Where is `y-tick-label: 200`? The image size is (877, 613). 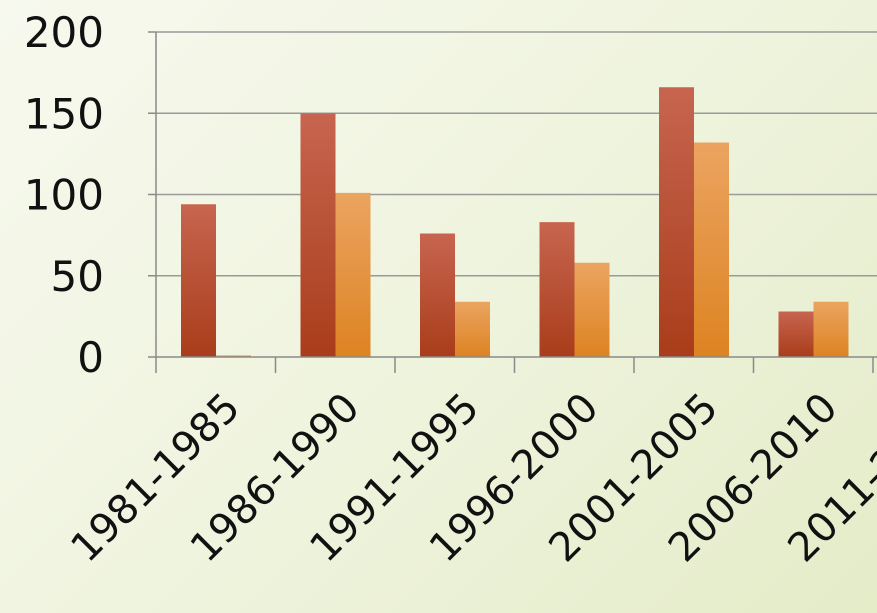
y-tick-label: 200 is located at coordinates (64, 32).